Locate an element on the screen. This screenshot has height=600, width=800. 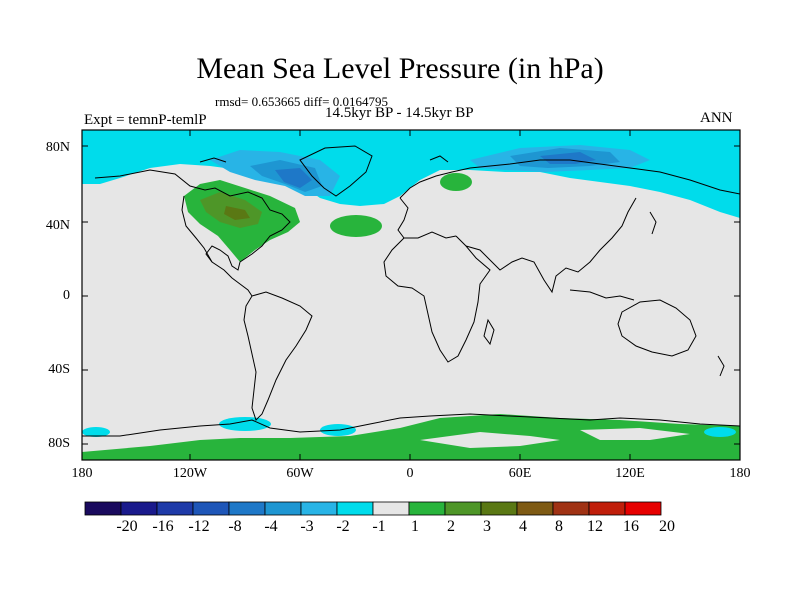
lat-label: 80N is located at coordinates (57, 147).